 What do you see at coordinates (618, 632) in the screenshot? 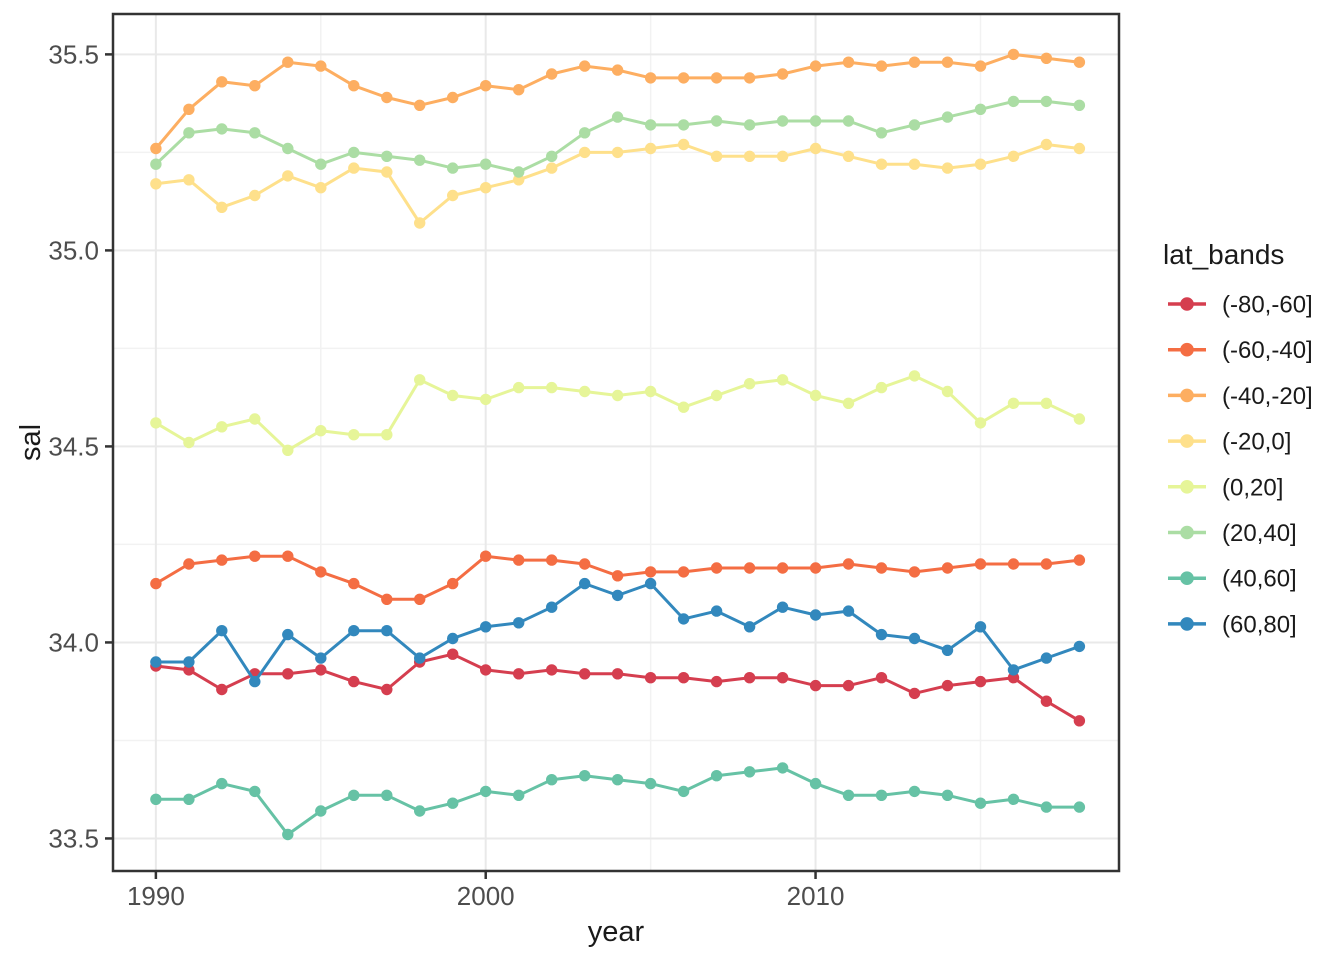
I see `series-(60,80]` at bounding box center [618, 632].